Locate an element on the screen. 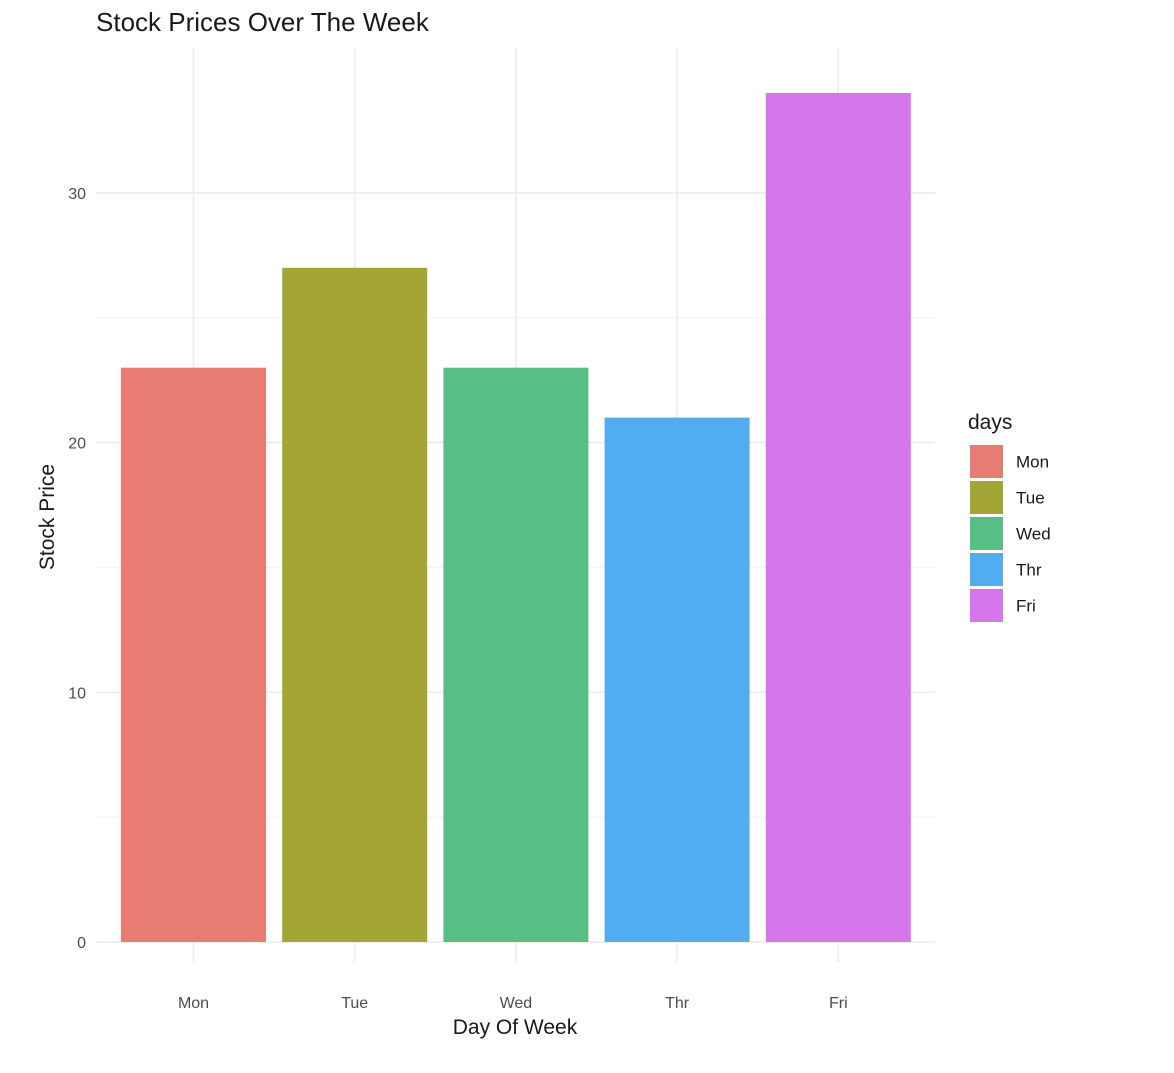 The image size is (1174, 1073). legend-key-tue is located at coordinates (986, 497).